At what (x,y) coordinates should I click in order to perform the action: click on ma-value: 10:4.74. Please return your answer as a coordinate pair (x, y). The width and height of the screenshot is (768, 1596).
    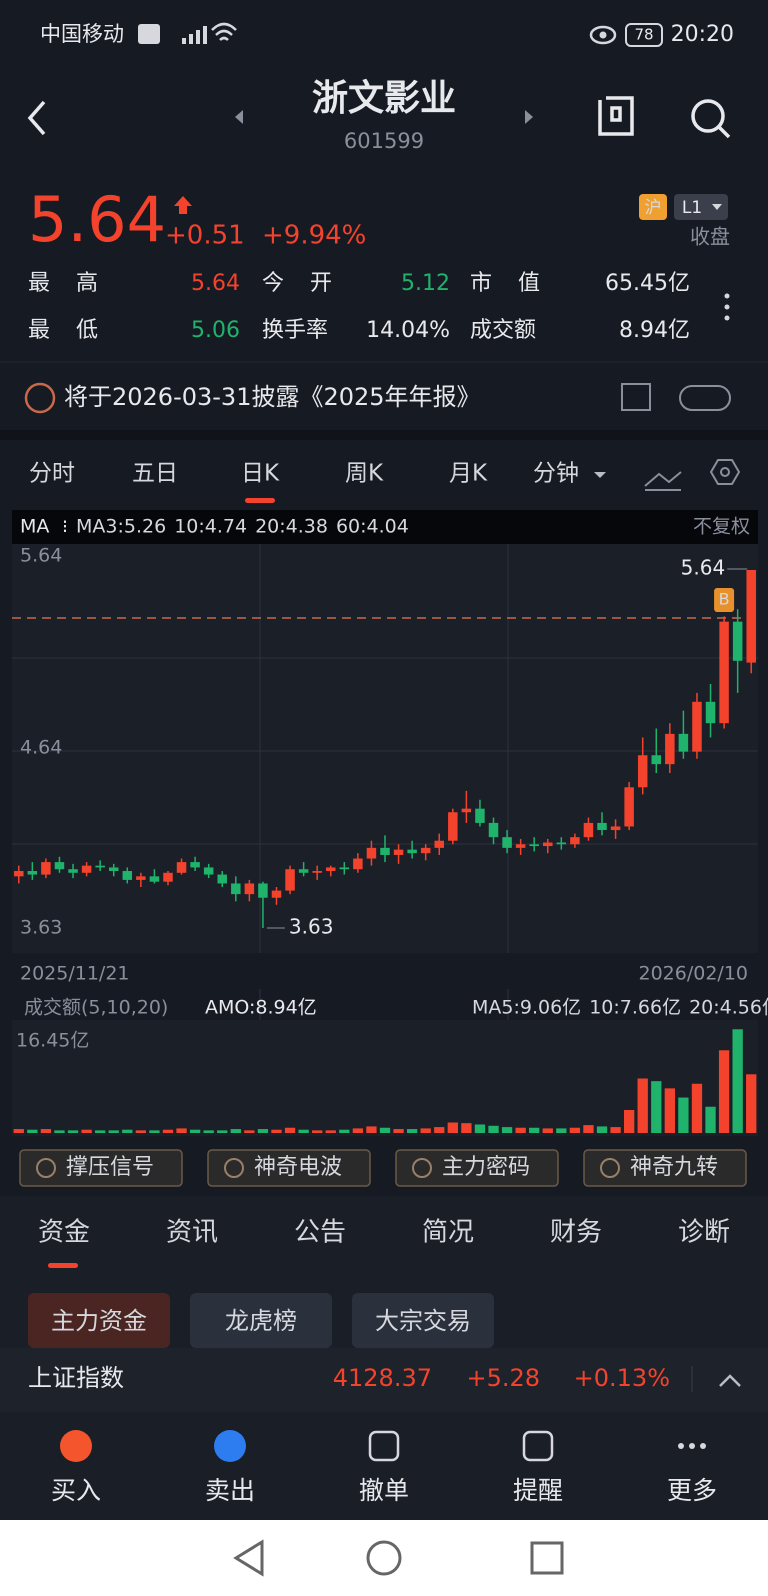
    Looking at the image, I should click on (210, 527).